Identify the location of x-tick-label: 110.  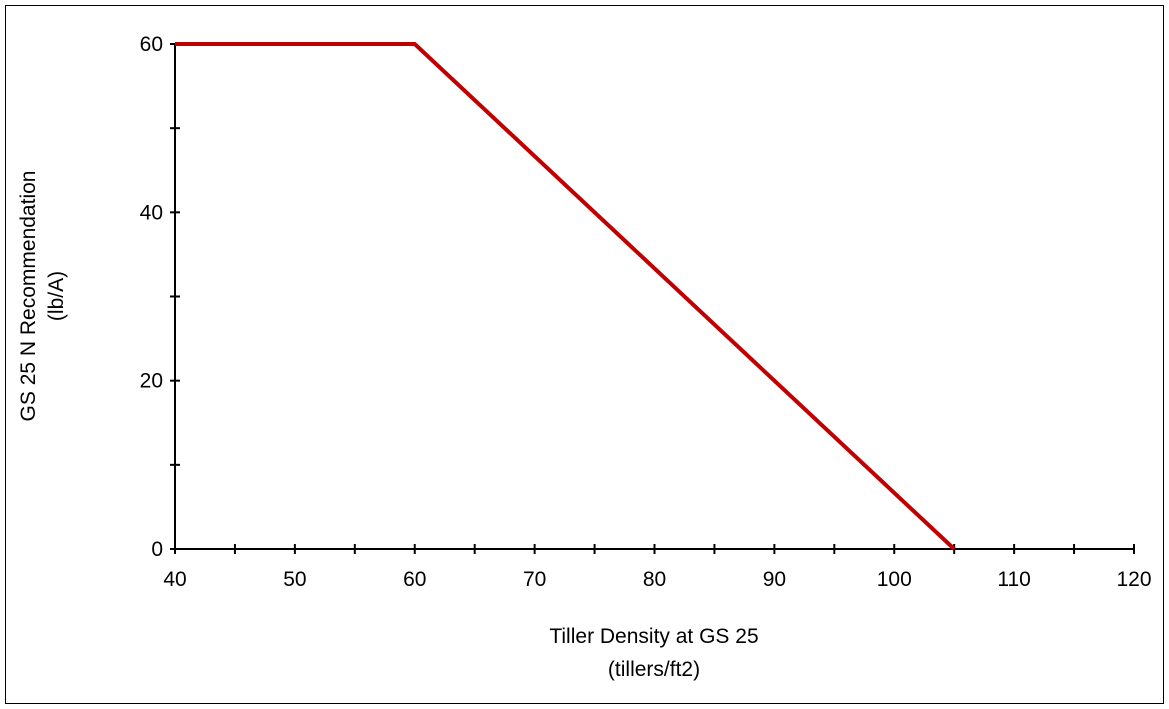
(1013, 579).